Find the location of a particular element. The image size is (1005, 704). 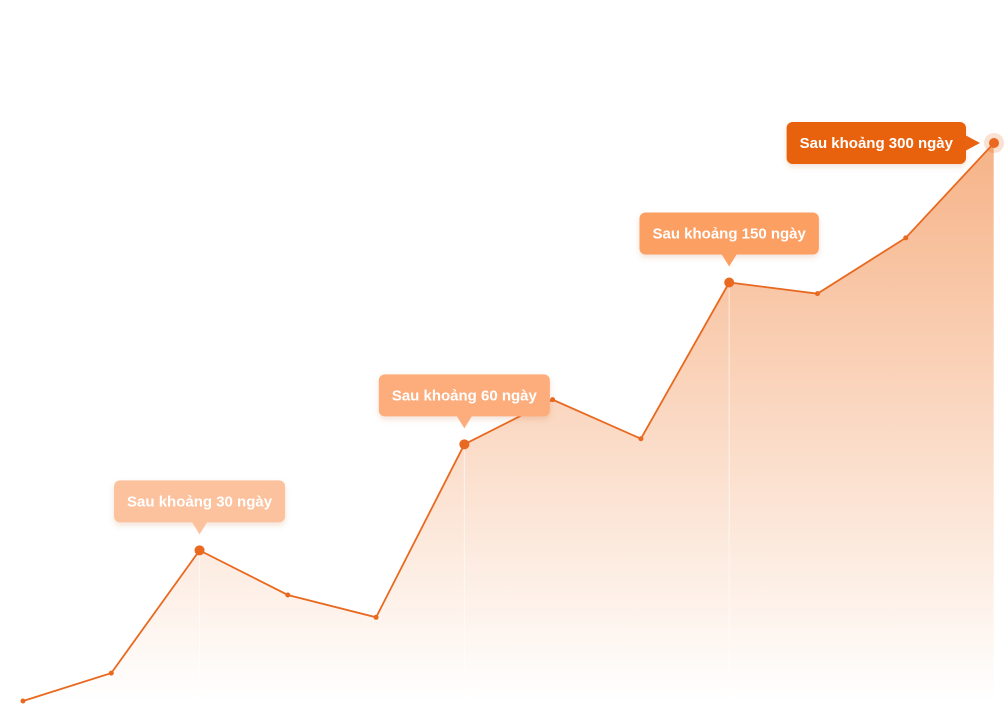

callout-text: Sau khoảng 300 ngày is located at coordinates (877, 143).